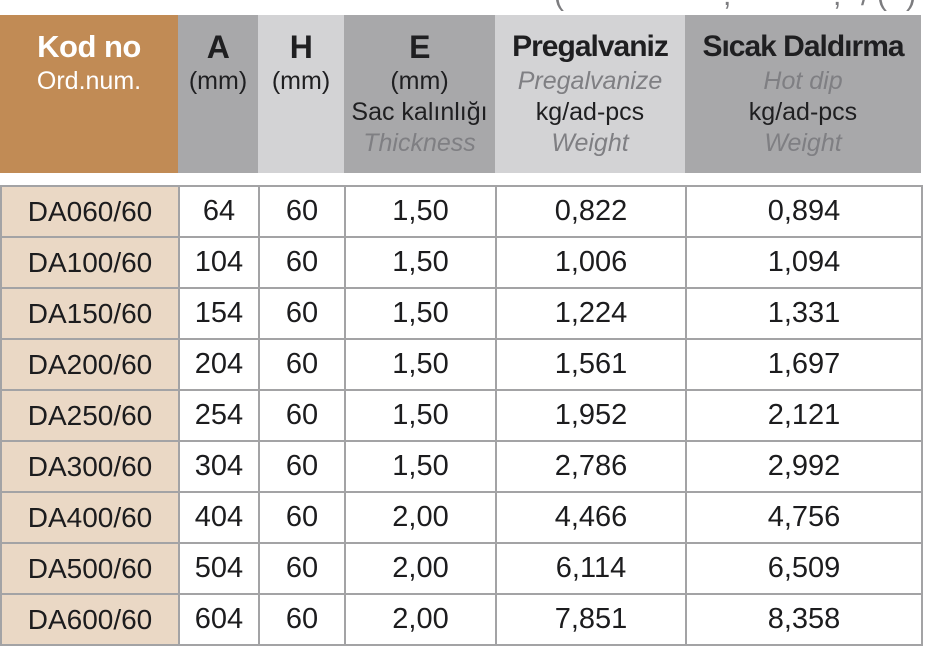  What do you see at coordinates (419, 81) in the screenshot?
I see `header-e-unit: (mm)` at bounding box center [419, 81].